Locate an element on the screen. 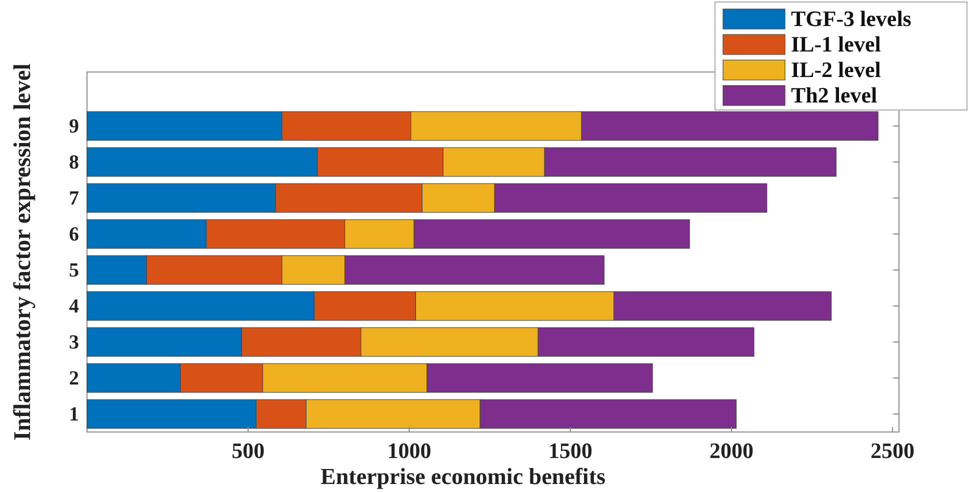 This screenshot has height=492, width=971. x-tick-label: 1000 is located at coordinates (409, 451).